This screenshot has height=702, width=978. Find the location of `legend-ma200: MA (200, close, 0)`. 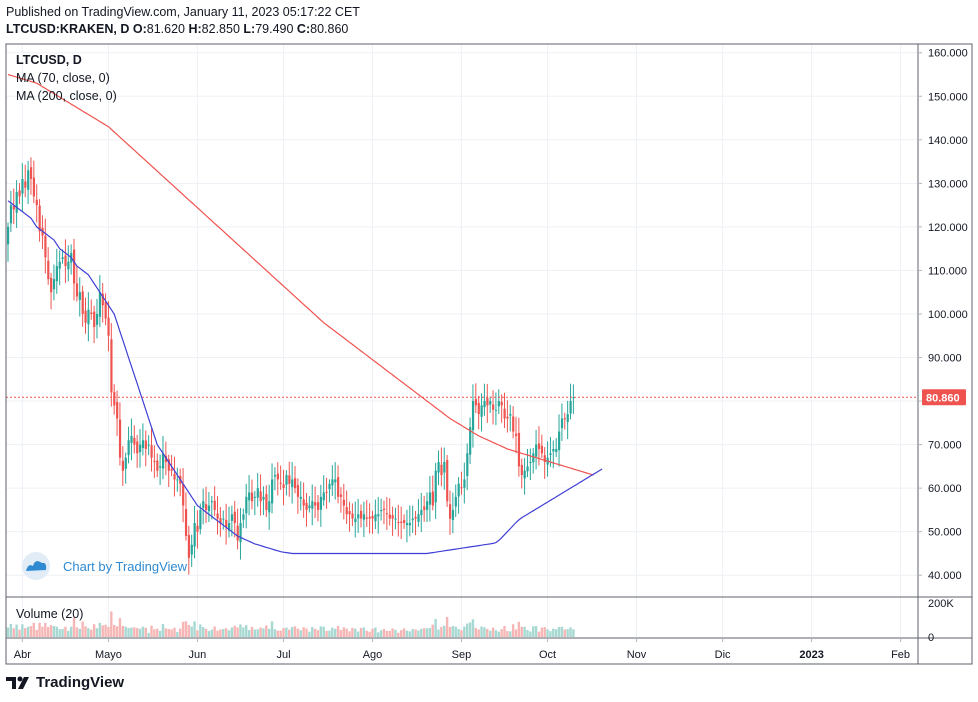

legend-ma200: MA (200, close, 0) is located at coordinates (66, 96).